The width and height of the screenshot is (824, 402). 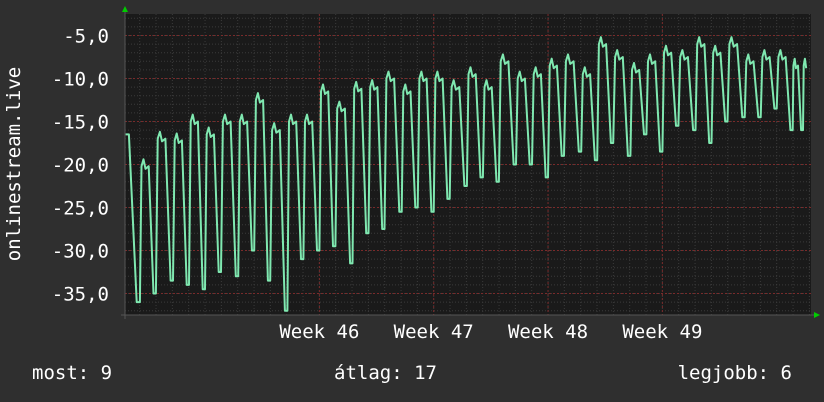 What do you see at coordinates (319, 332) in the screenshot?
I see `x-tick-label: Week 46` at bounding box center [319, 332].